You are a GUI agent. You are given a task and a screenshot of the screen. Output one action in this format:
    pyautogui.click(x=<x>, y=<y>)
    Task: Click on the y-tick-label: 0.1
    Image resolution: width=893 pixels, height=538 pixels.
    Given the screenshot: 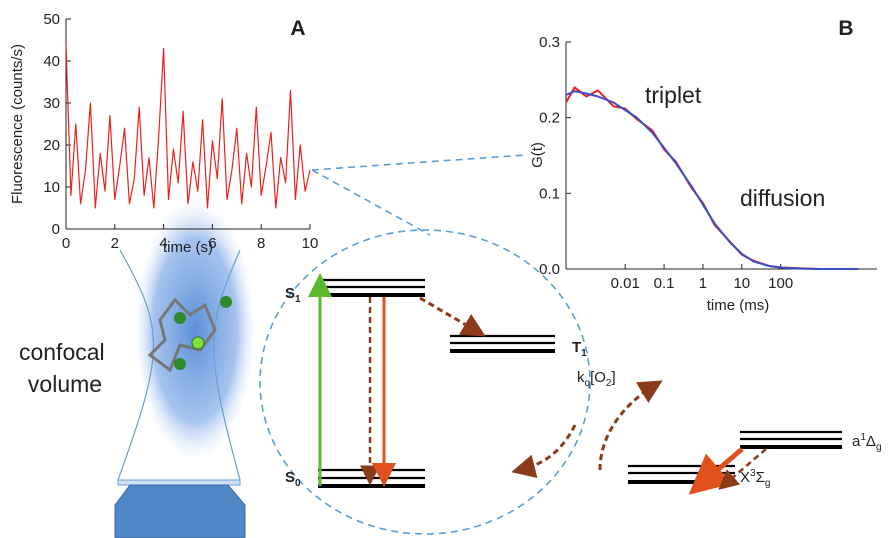 What is the action you would take?
    pyautogui.click(x=549, y=193)
    